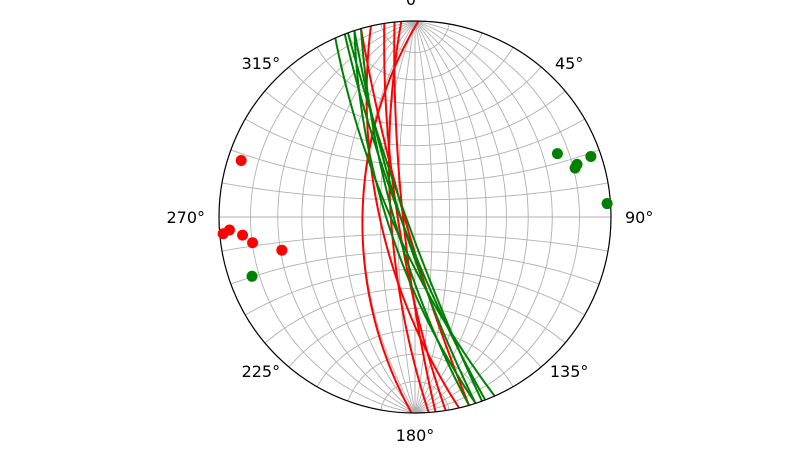  Describe the element at coordinates (569, 63) in the screenshot. I see `azimuth-label: 45°` at that location.